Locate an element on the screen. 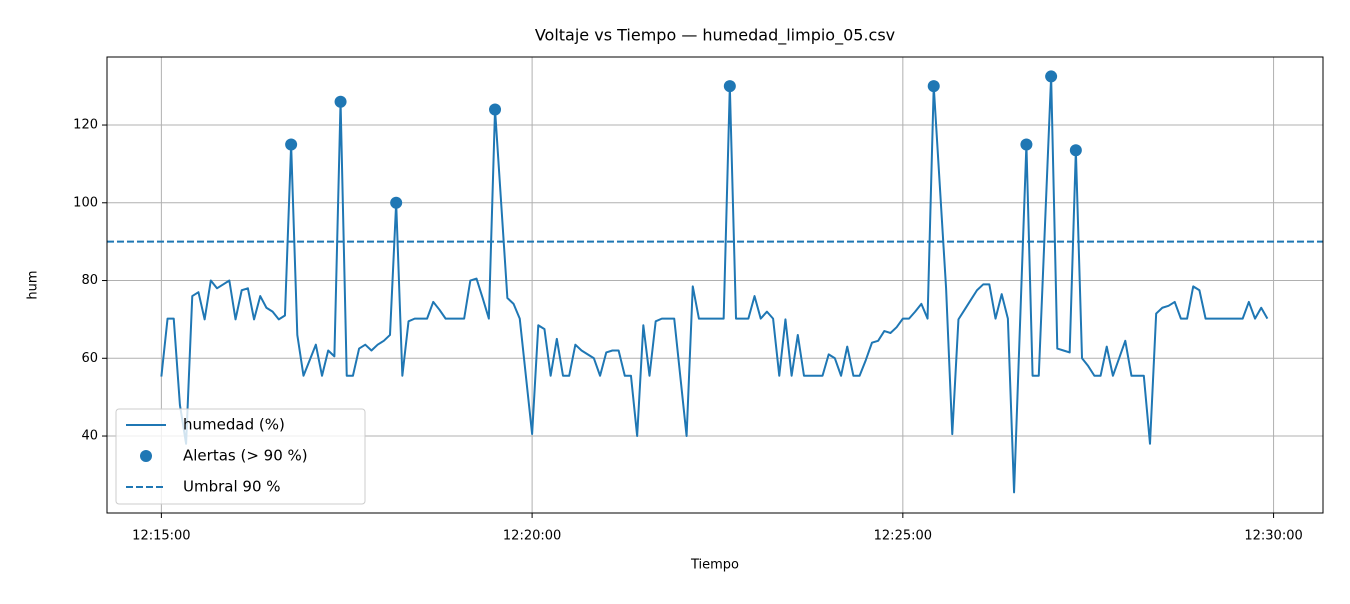 This screenshot has height=604, width=1350. legend-label: Umbral 90 % is located at coordinates (232, 487).